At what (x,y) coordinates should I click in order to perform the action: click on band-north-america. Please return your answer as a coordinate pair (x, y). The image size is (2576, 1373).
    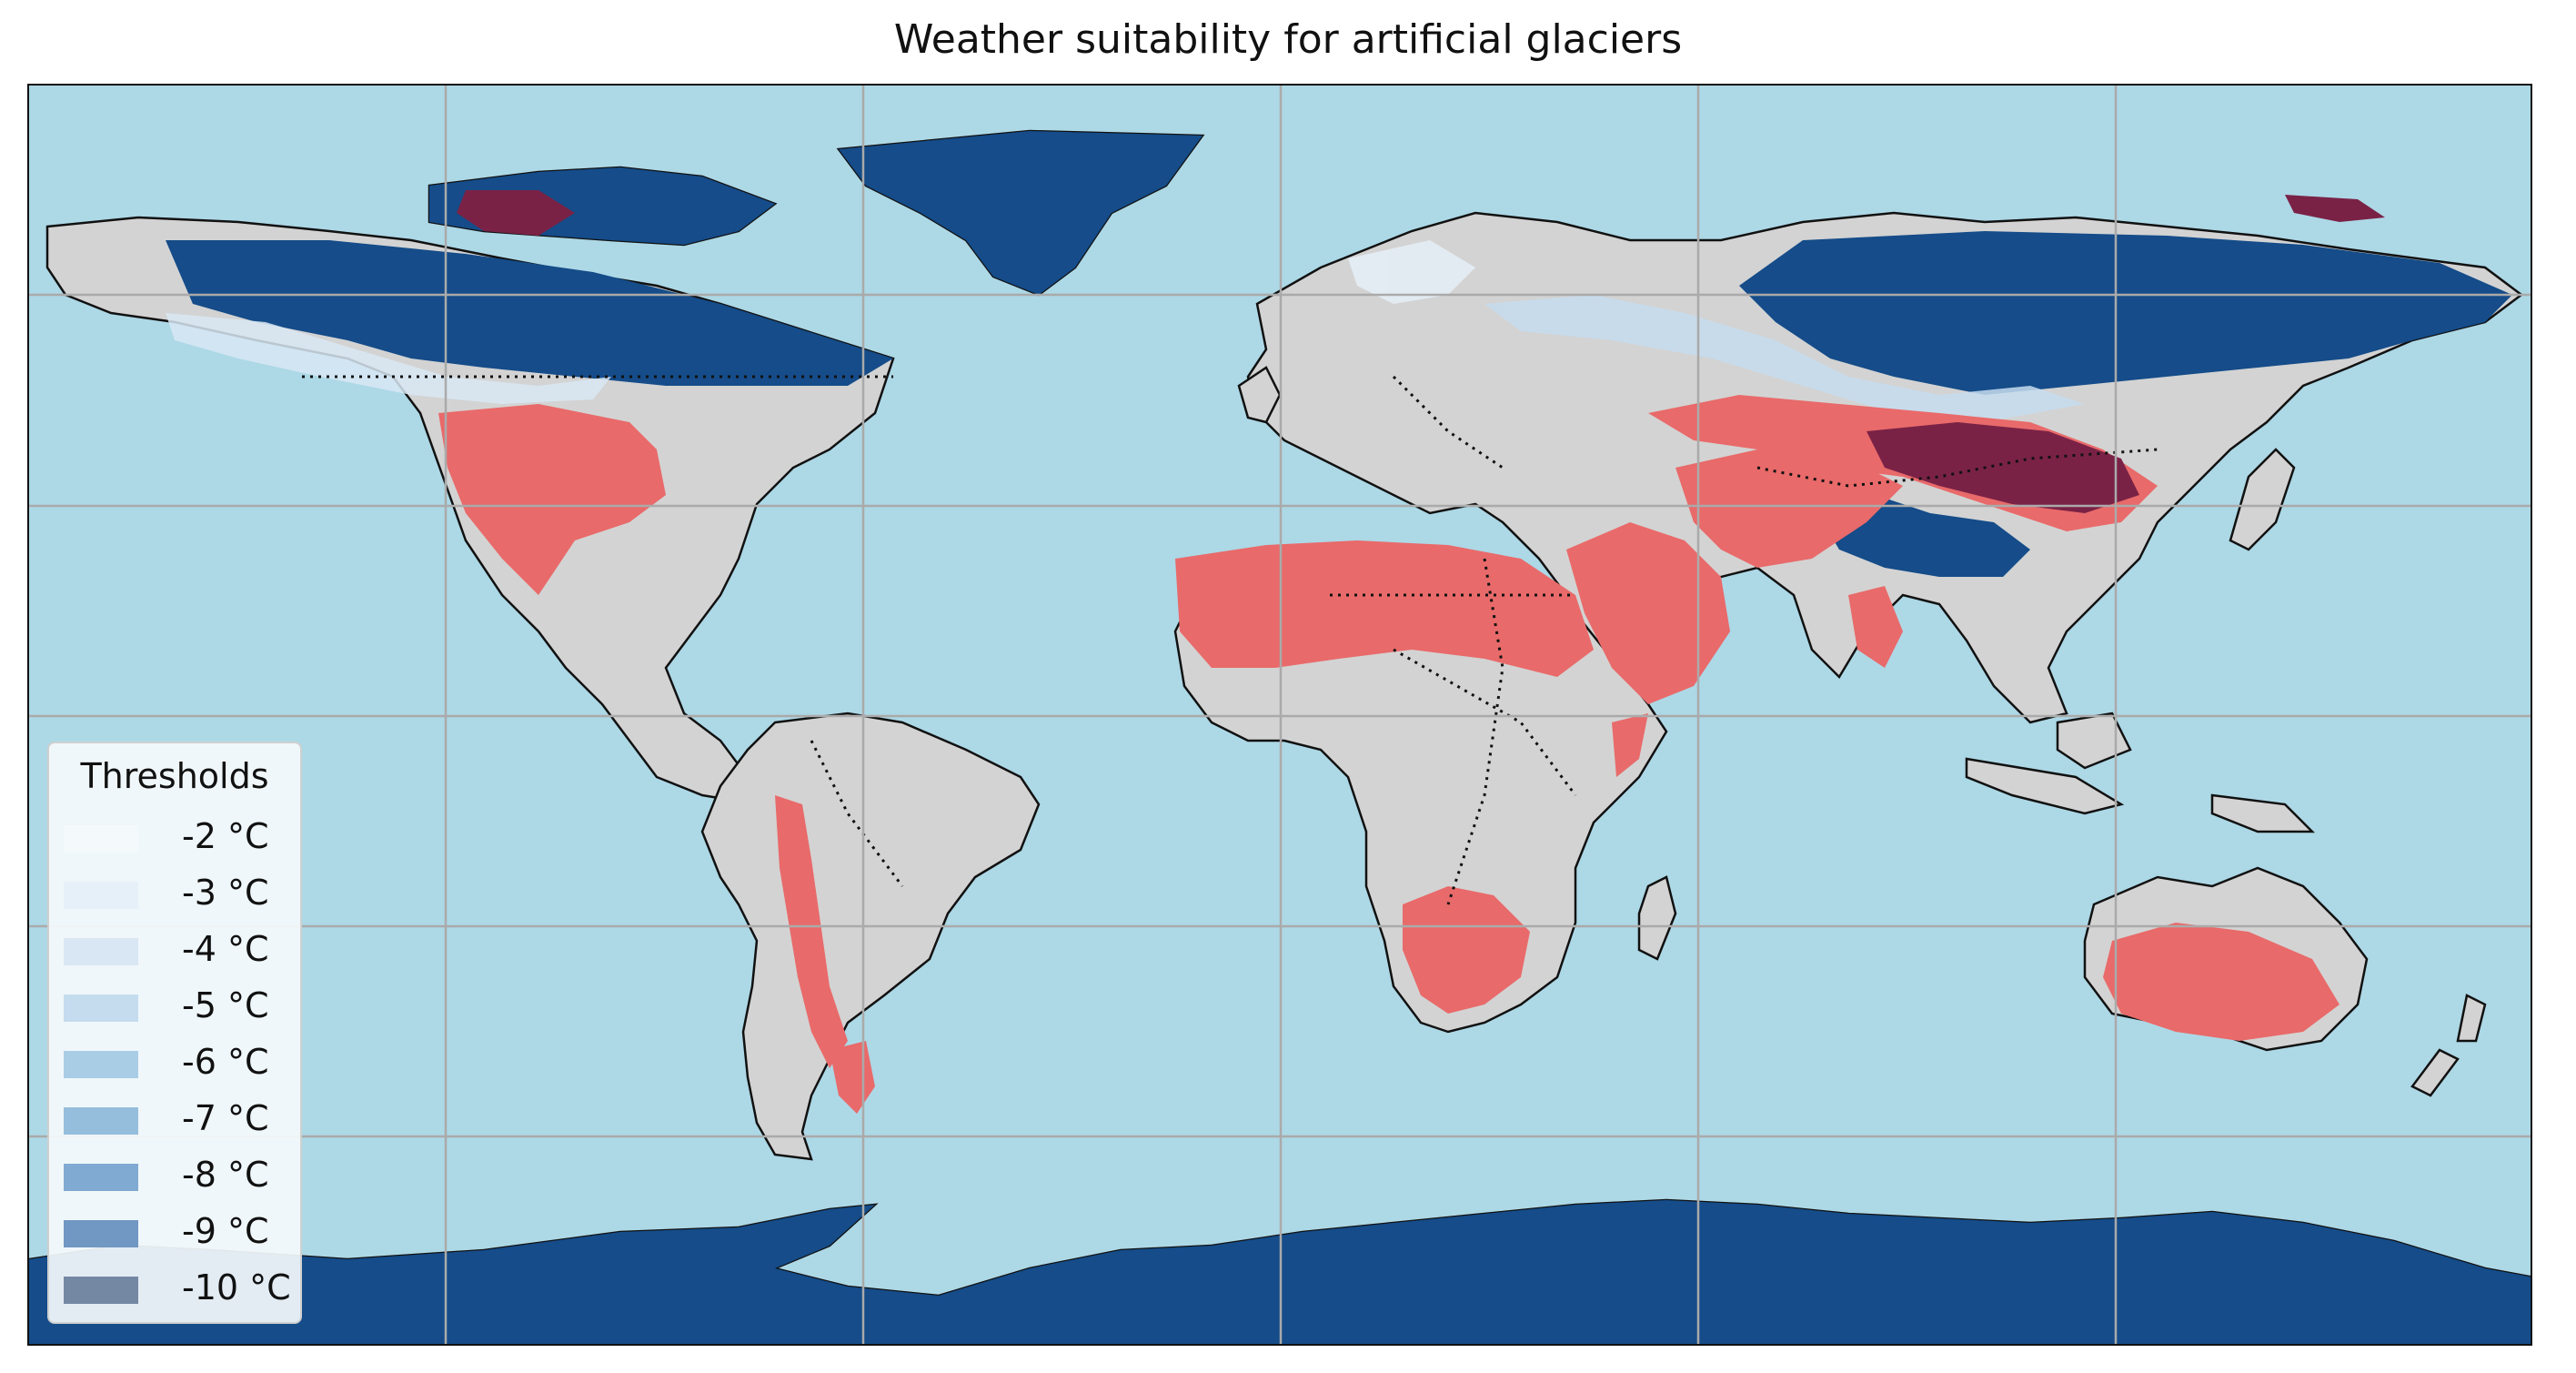
    Looking at the image, I should click on (388, 358).